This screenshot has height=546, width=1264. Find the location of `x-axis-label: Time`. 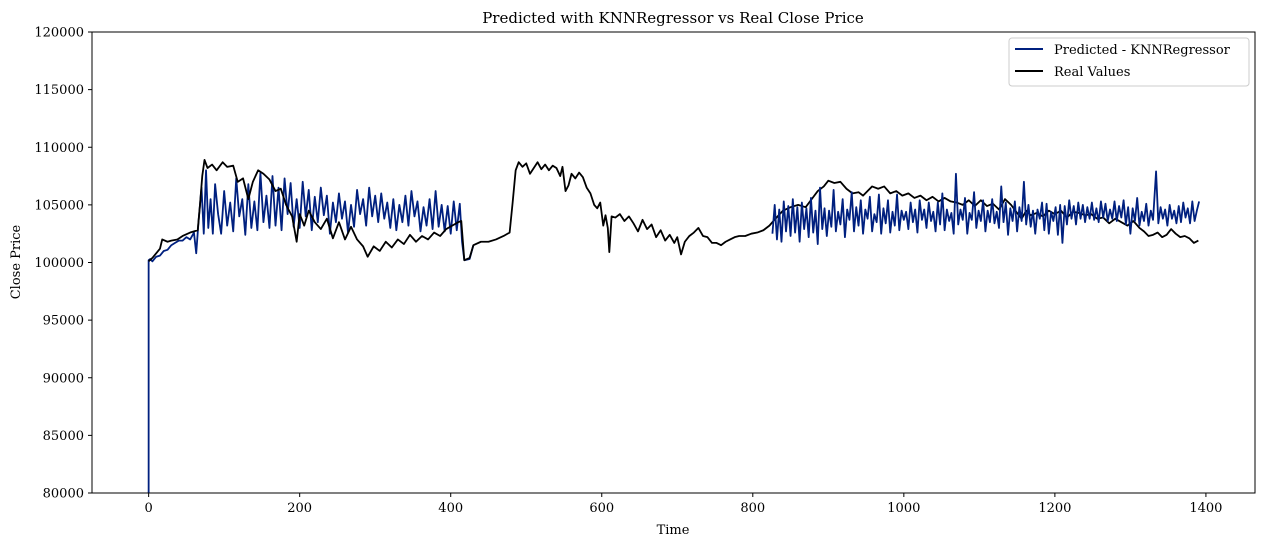

x-axis-label: Time is located at coordinates (673, 530).